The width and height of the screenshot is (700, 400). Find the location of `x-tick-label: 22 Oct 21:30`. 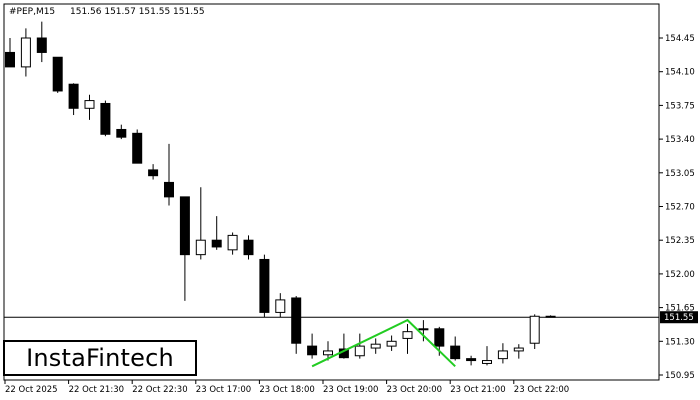

x-tick-label: 22 Oct 21:30 is located at coordinates (96, 390).